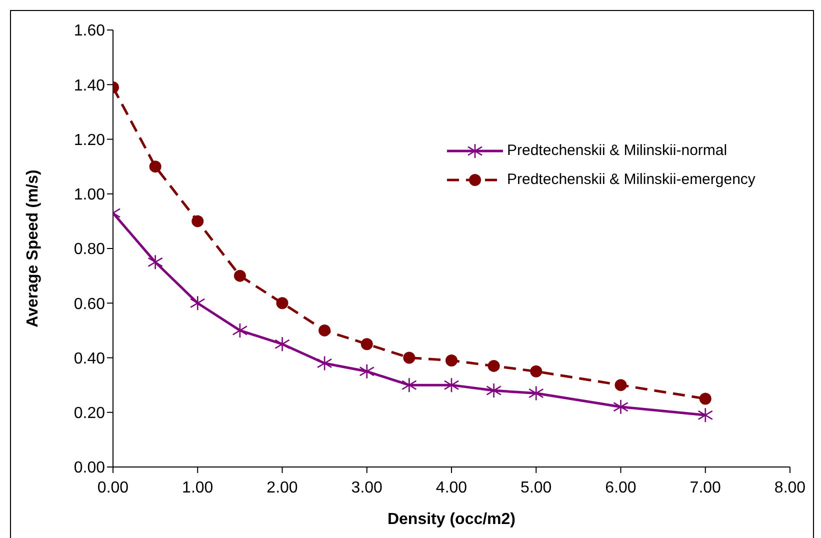  What do you see at coordinates (33, 249) in the screenshot?
I see `y-axis-title: Average Speed (m/s)` at bounding box center [33, 249].